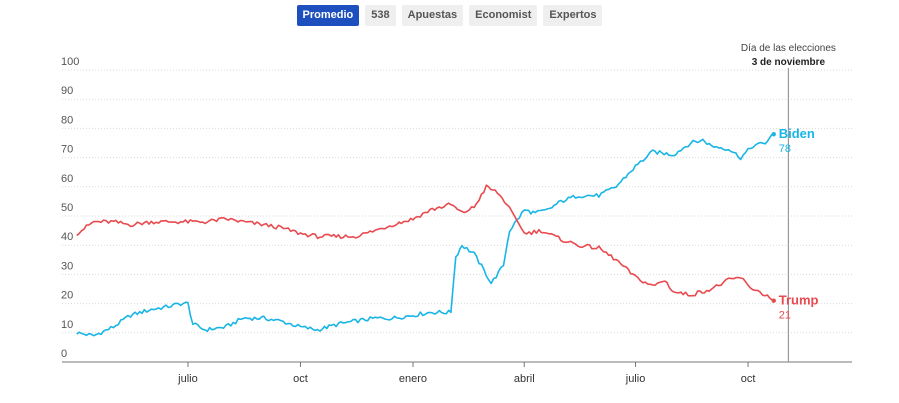 Image resolution: width=899 pixels, height=403 pixels. I want to click on x-tick-label: enero, so click(413, 379).